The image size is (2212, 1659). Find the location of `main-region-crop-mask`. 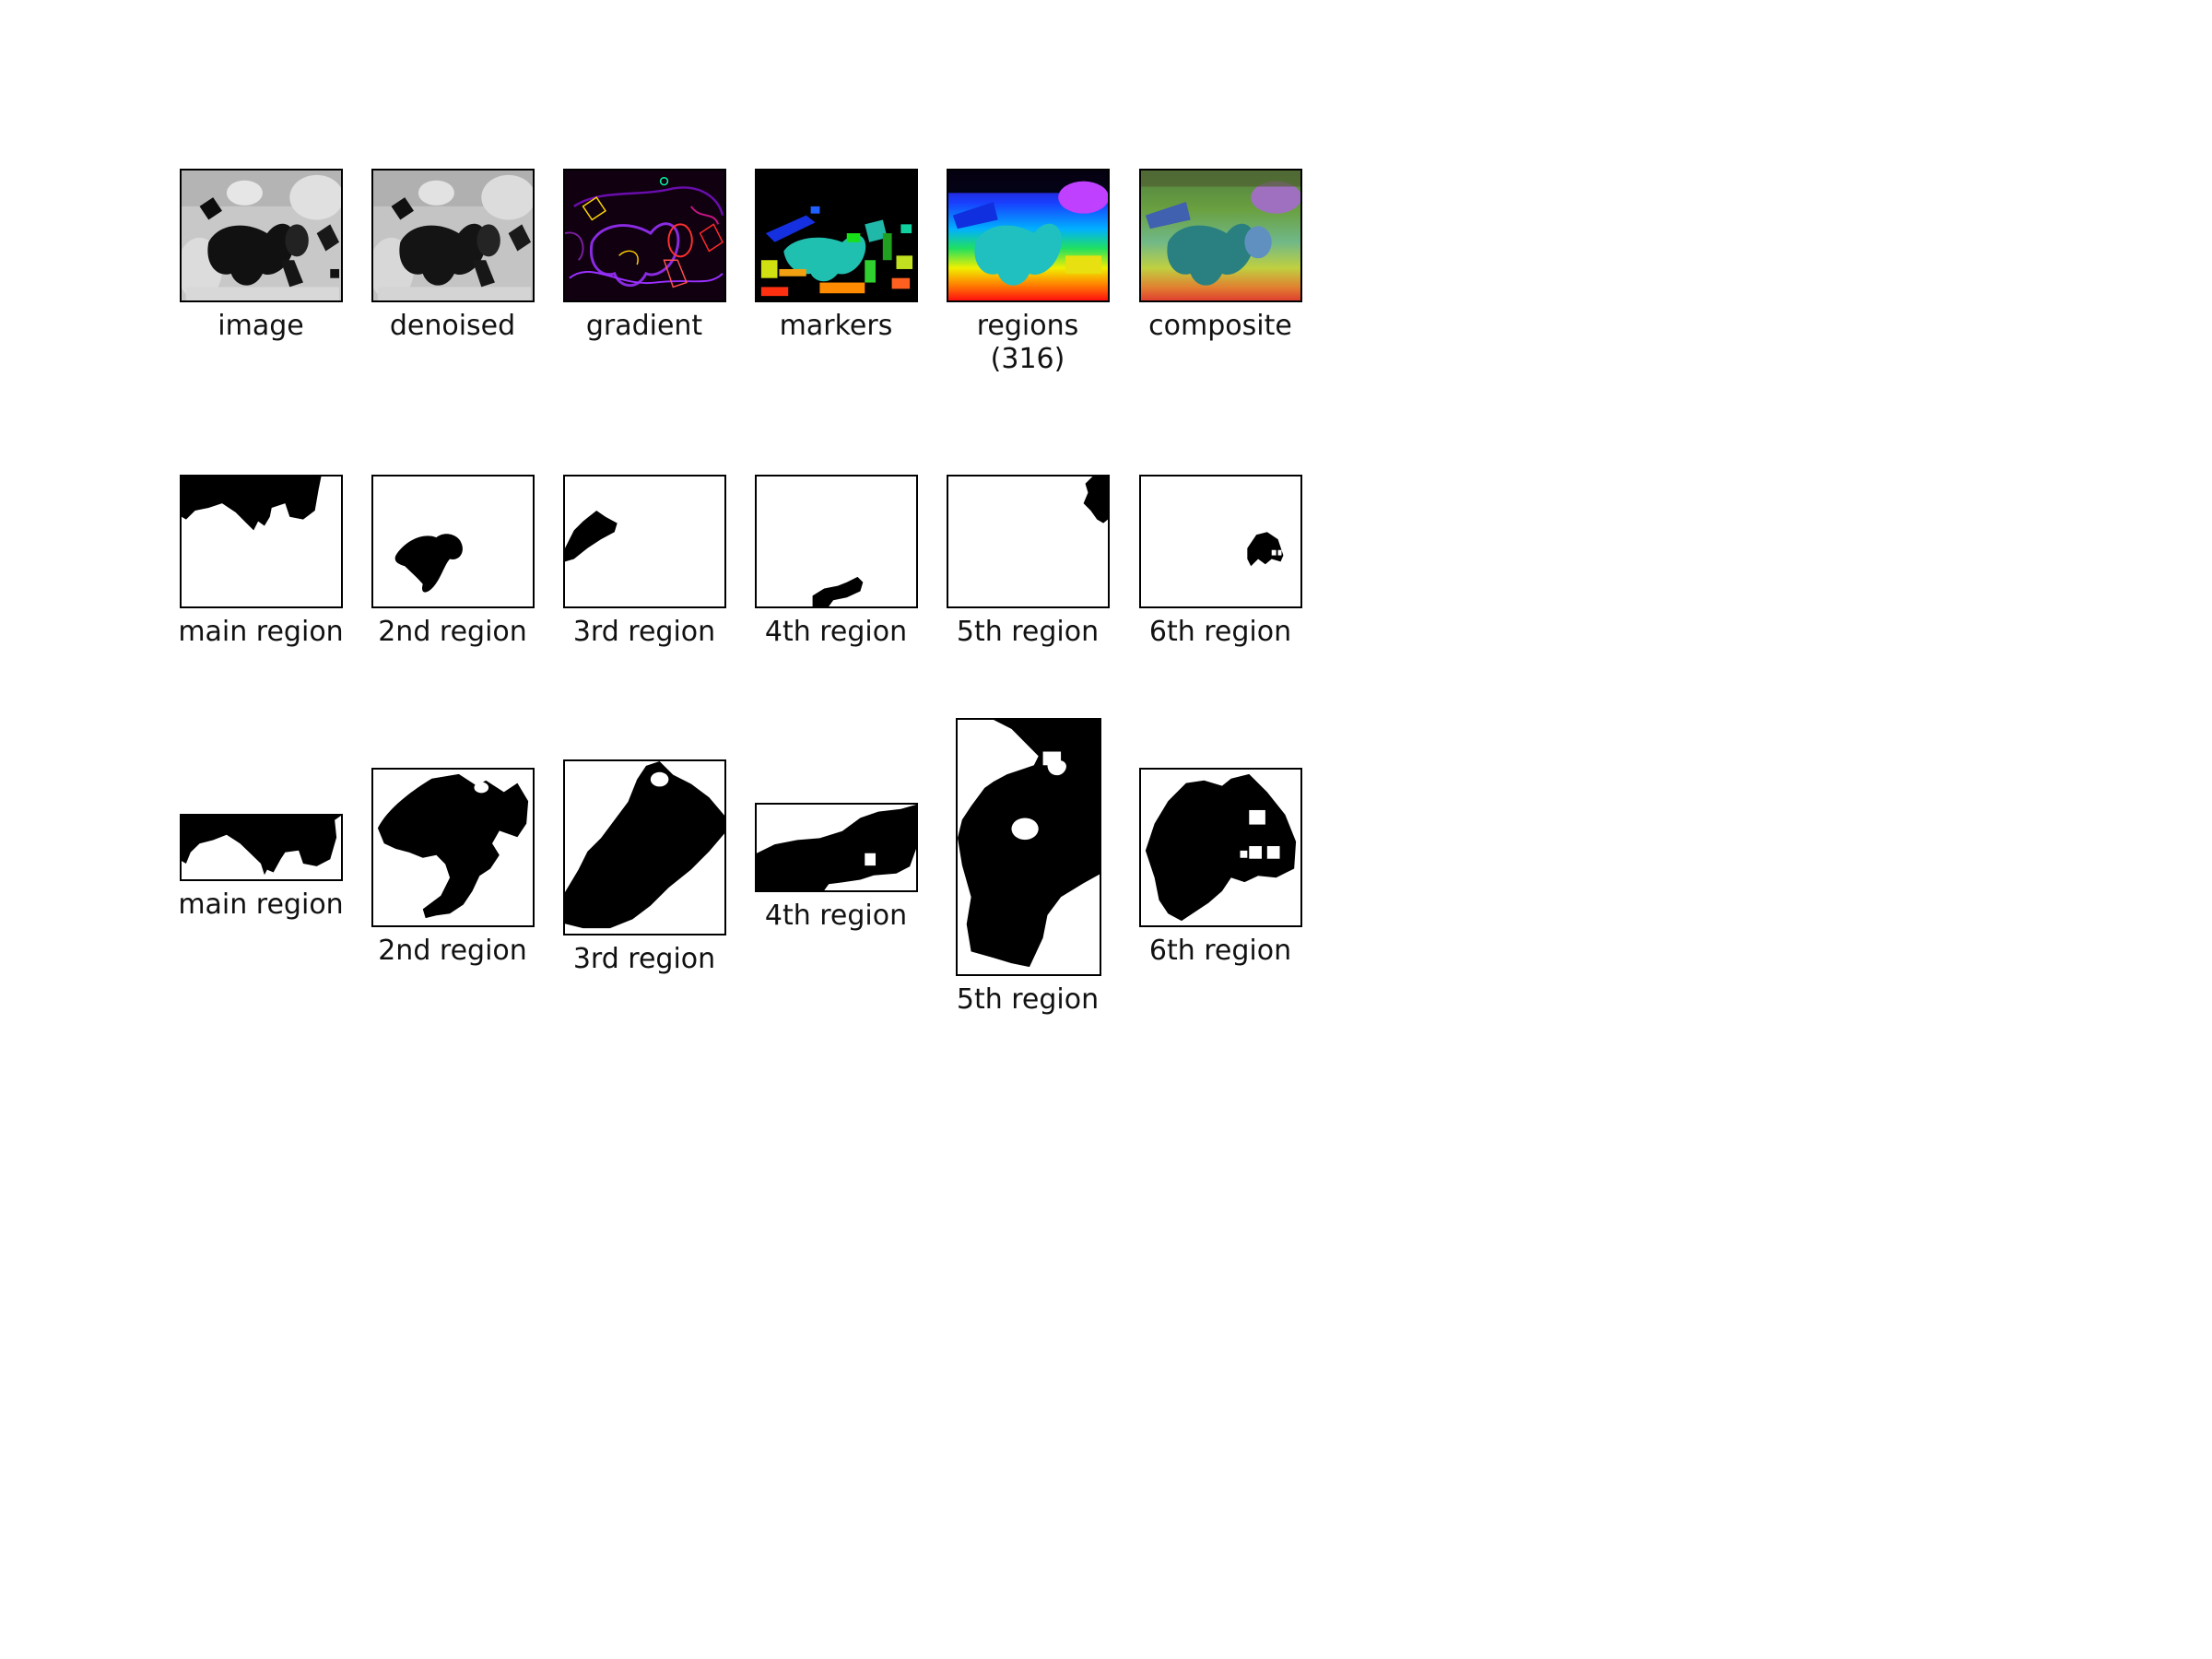

main-region-crop-mask is located at coordinates (261, 846).